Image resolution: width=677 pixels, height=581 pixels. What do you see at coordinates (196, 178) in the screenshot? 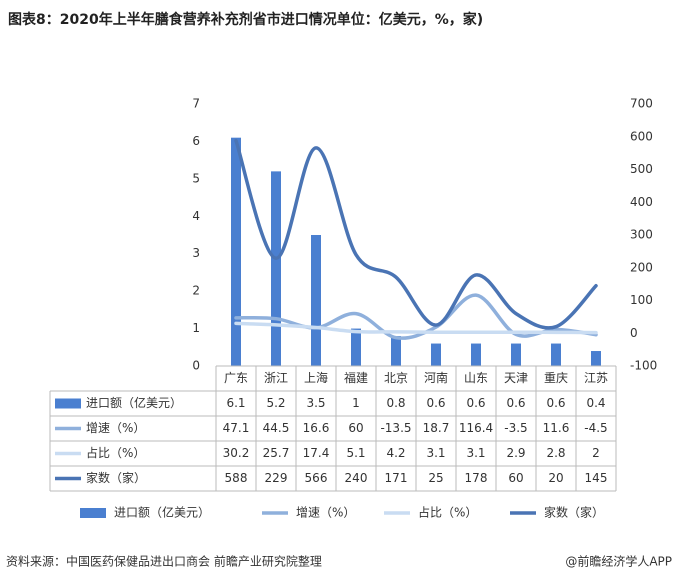
I see `y-tick-label: 5` at bounding box center [196, 178].